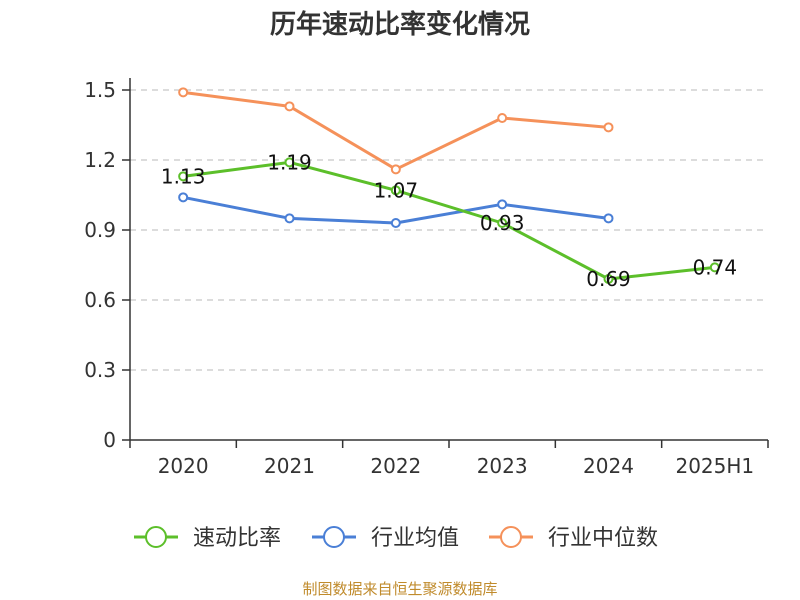  Describe the element at coordinates (100, 160) in the screenshot. I see `y-tick-label: 1.2` at that location.